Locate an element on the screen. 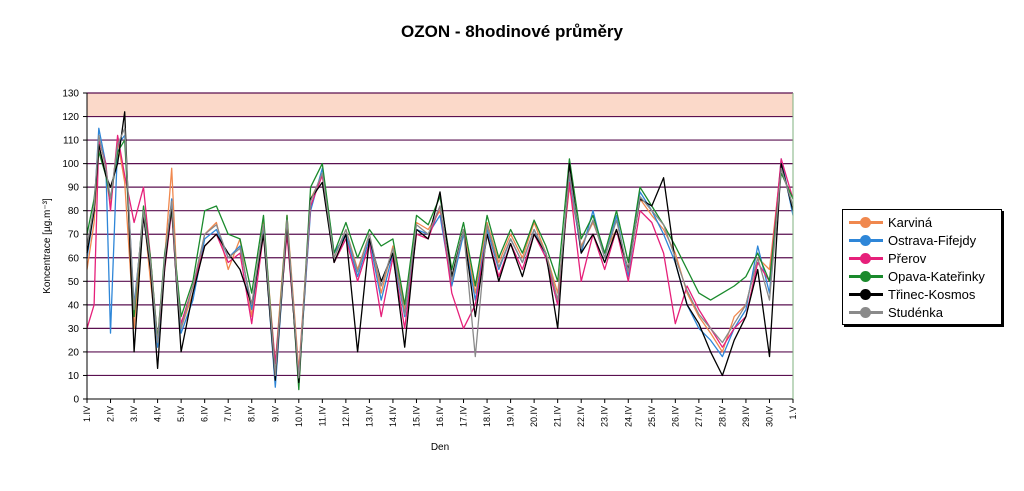 The height and width of the screenshot is (491, 1024). x-tick-label: 1.IV is located at coordinates (87, 414).